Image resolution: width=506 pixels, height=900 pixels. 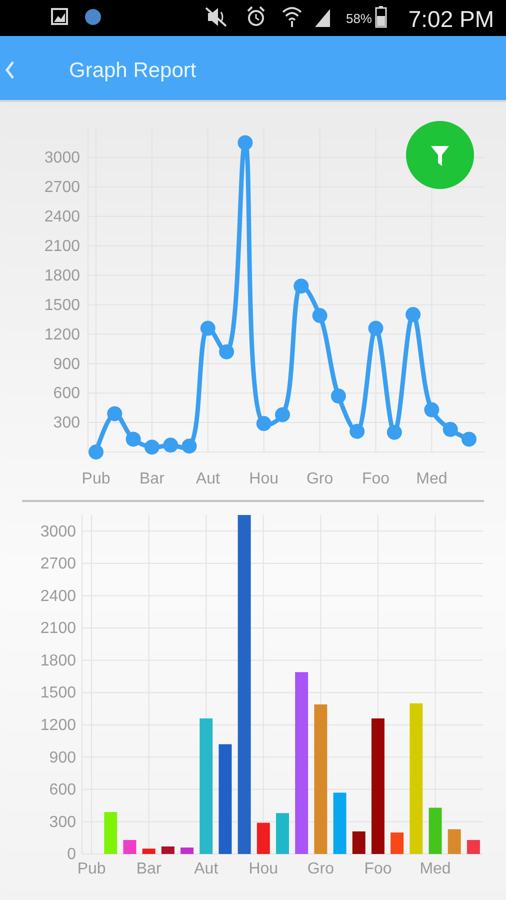 What do you see at coordinates (132, 70) in the screenshot?
I see `chart-title: Graph Report` at bounding box center [132, 70].